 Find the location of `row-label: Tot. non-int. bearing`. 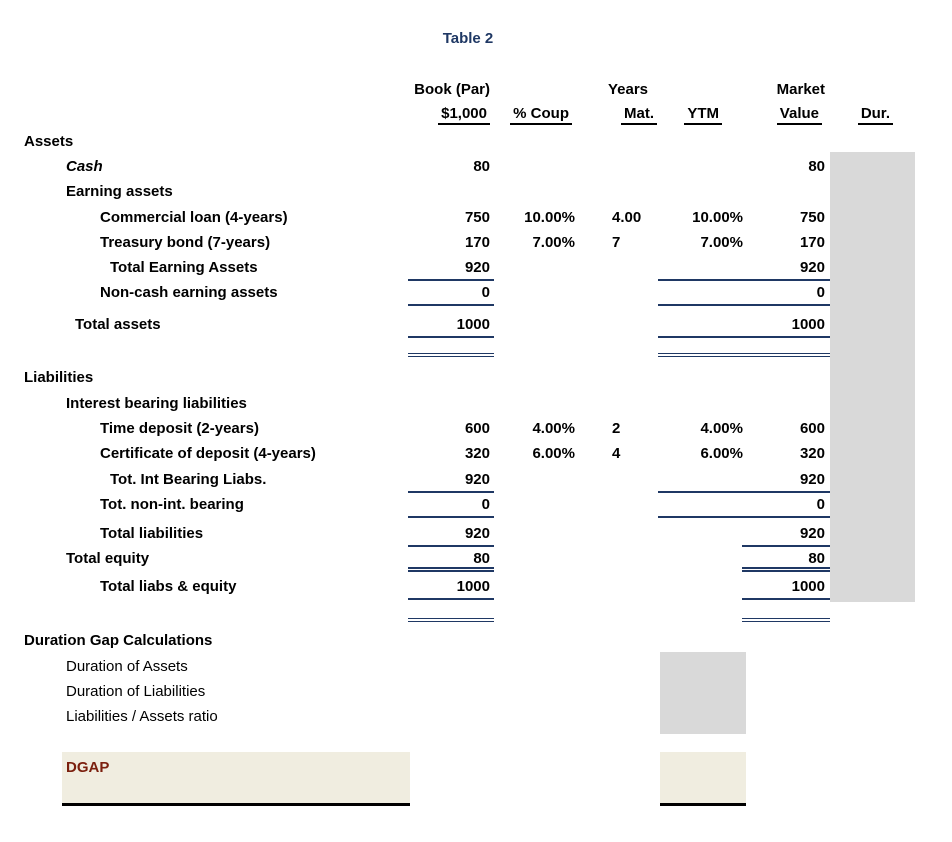

row-label: Tot. non-int. bearing is located at coordinates (172, 504).